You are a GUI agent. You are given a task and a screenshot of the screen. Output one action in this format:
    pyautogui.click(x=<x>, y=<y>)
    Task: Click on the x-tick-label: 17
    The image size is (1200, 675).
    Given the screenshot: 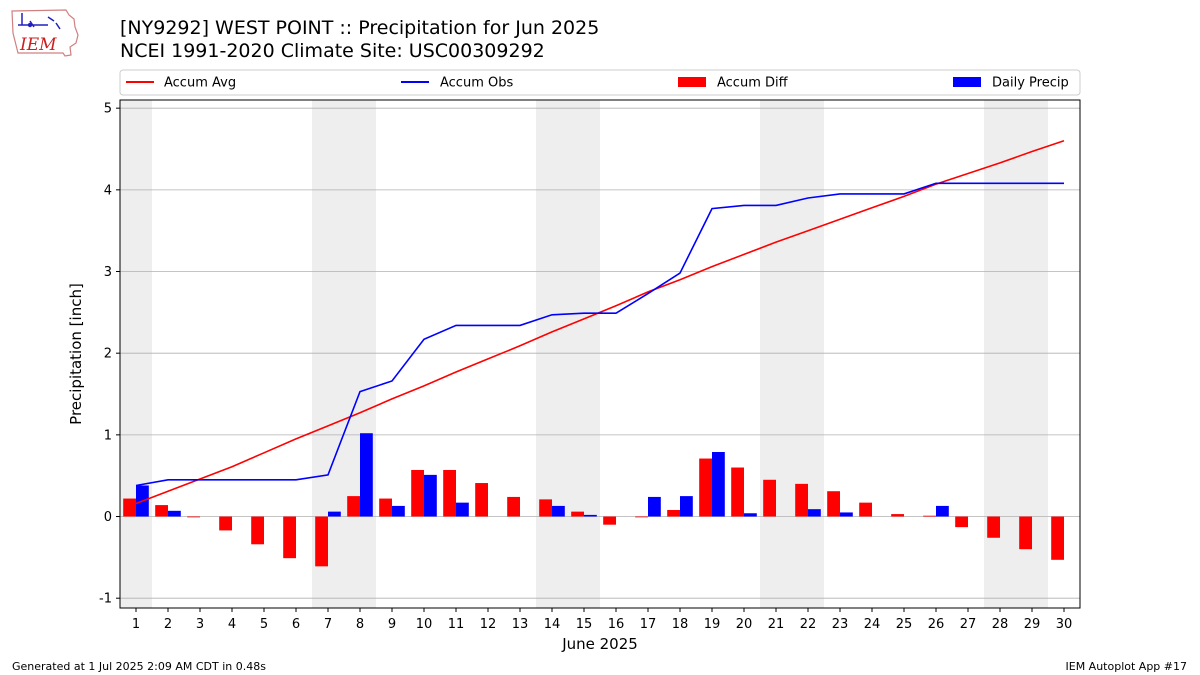 What is the action you would take?
    pyautogui.click(x=648, y=624)
    